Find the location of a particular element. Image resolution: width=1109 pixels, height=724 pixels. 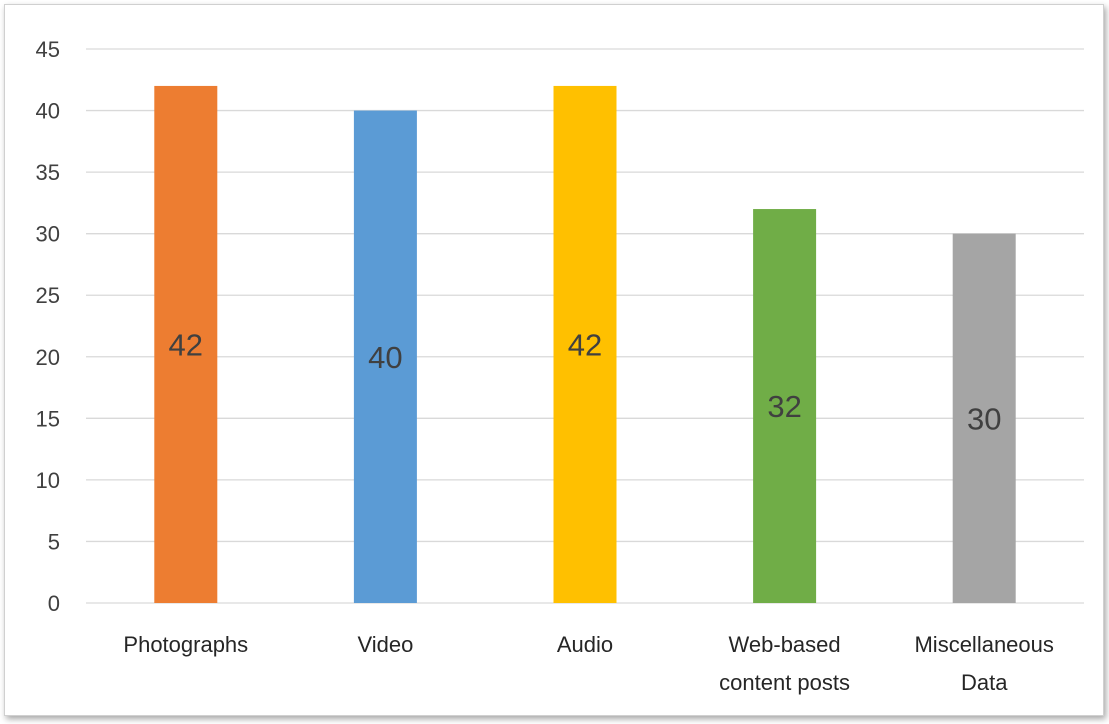

y-tick-label: 30 is located at coordinates (48, 234).